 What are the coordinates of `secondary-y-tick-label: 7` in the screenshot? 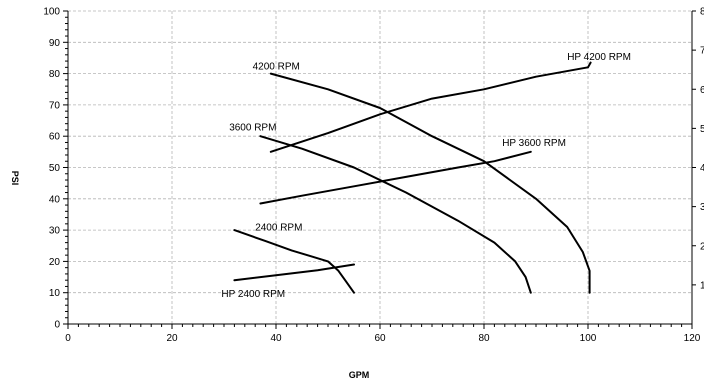 It's located at (702, 51).